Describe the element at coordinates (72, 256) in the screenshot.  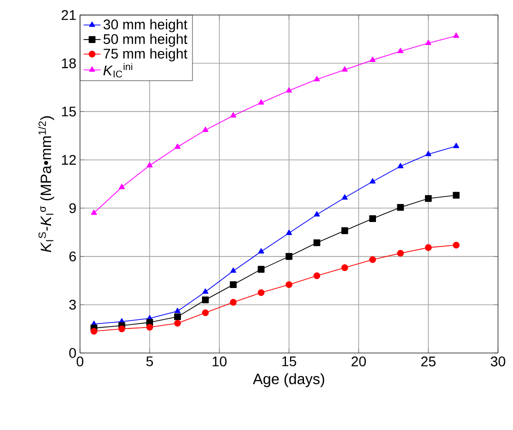
I see `y-tick-label: 6` at that location.